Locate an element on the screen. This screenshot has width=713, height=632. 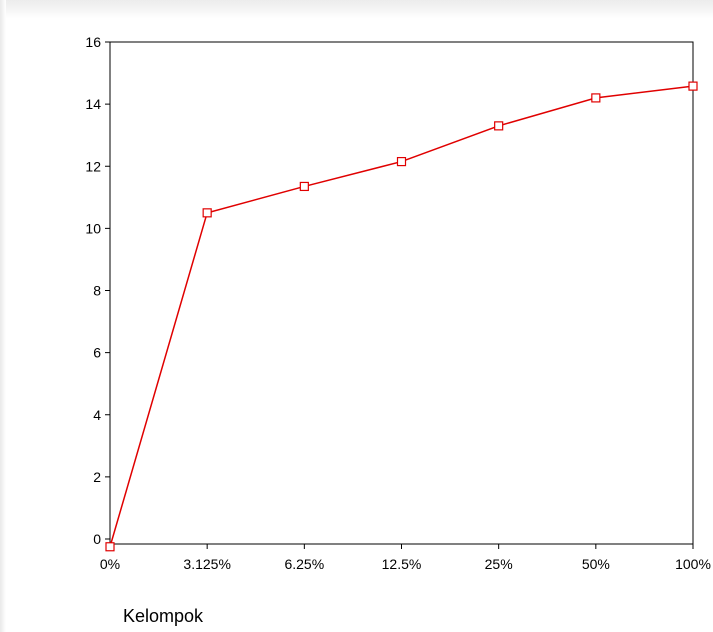
frame-edge is located at coordinates (3, 316).